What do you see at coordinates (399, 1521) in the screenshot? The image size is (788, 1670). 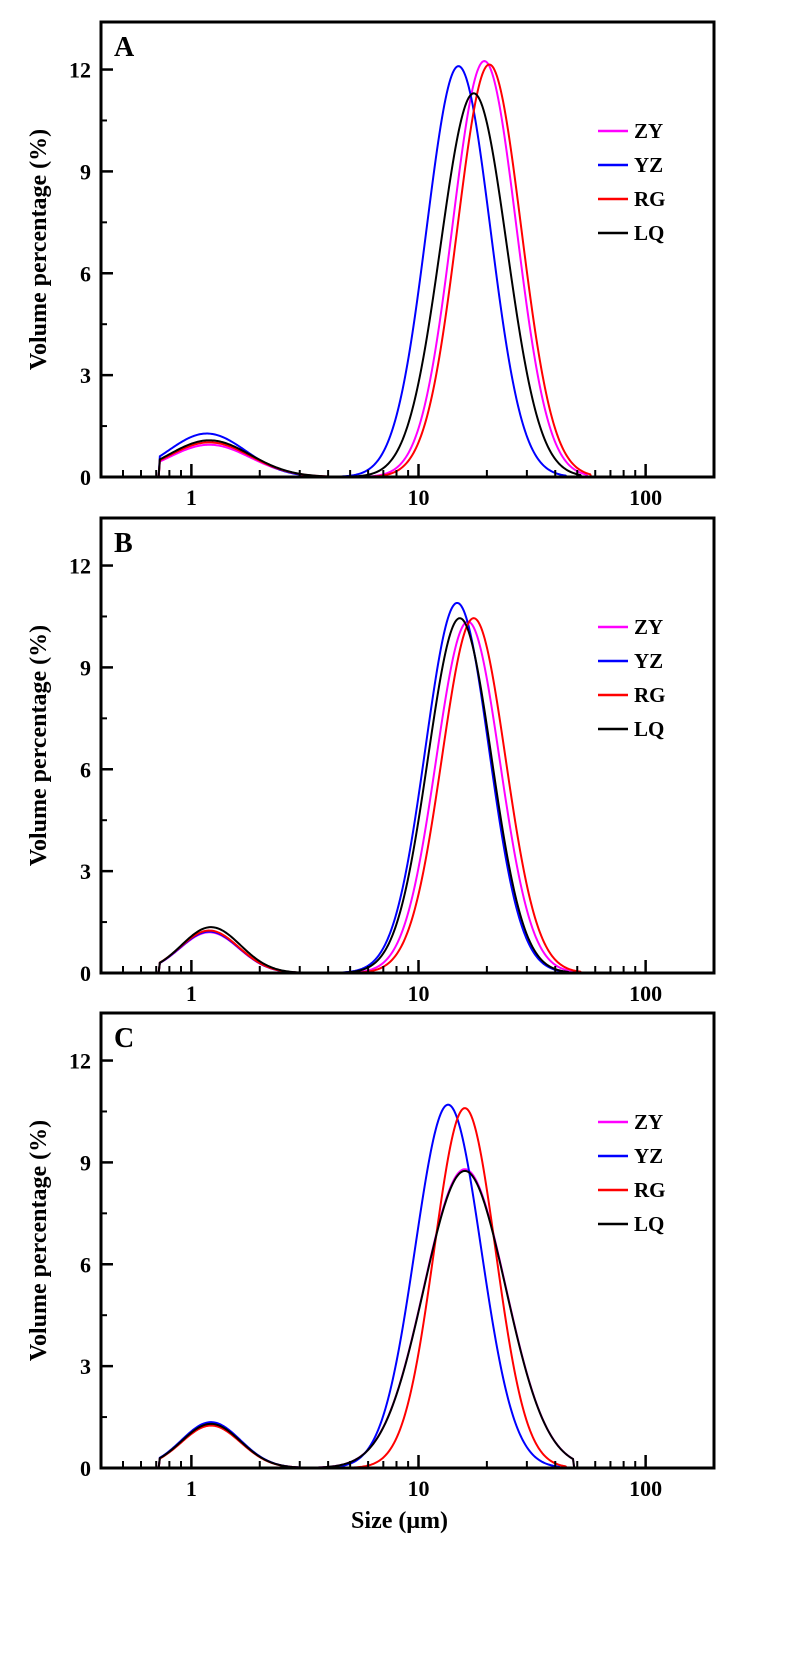 I see `x-axis-title: Size (μm)` at bounding box center [399, 1521].